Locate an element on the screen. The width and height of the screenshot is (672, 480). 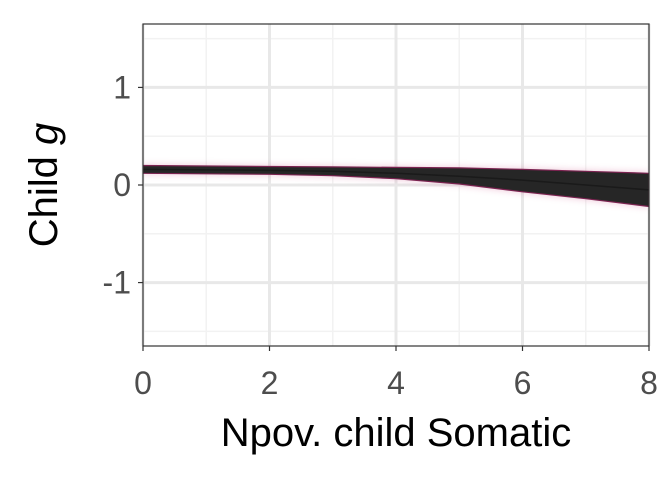
x-axis-title: Npov. child Somatic is located at coordinates (396, 433).